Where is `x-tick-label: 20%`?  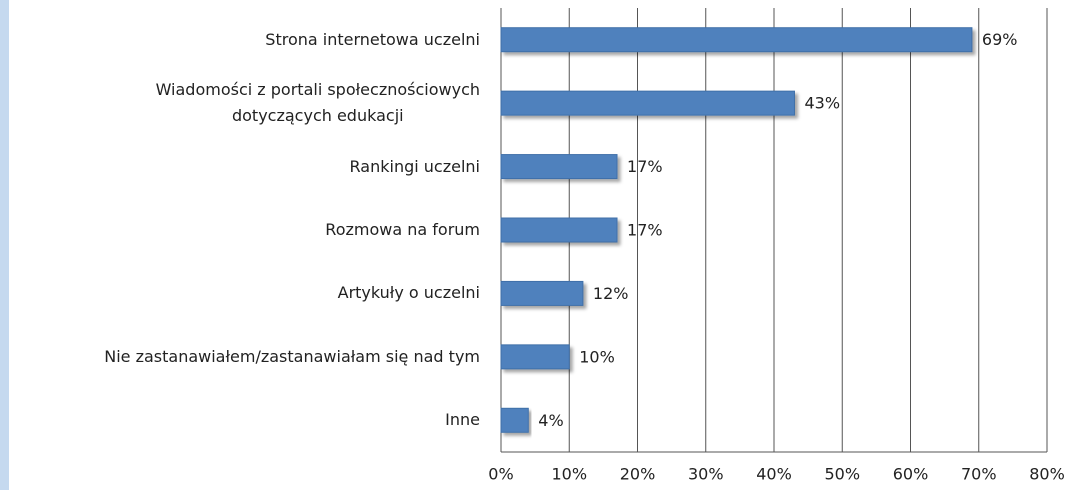 x-tick-label: 20% is located at coordinates (638, 474).